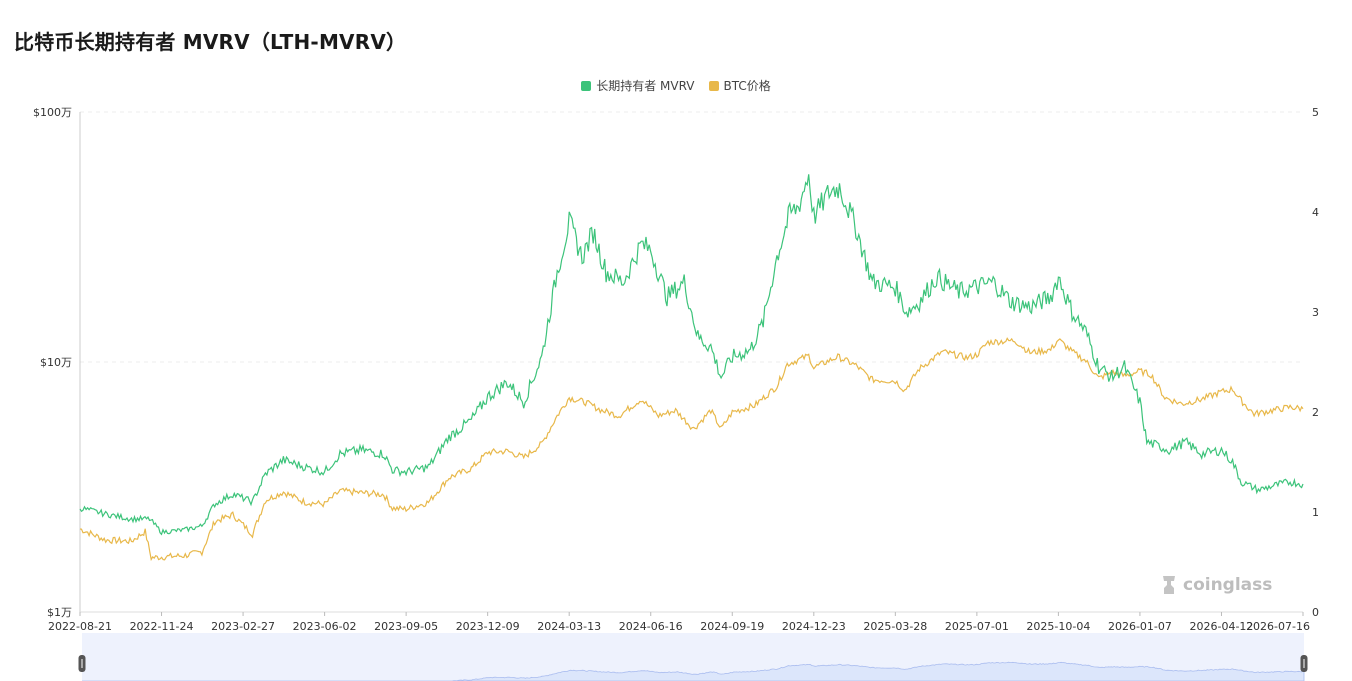 Image resolution: width=1352 pixels, height=681 pixels. I want to click on x-tick-label: 2022-08-21, so click(80, 626).